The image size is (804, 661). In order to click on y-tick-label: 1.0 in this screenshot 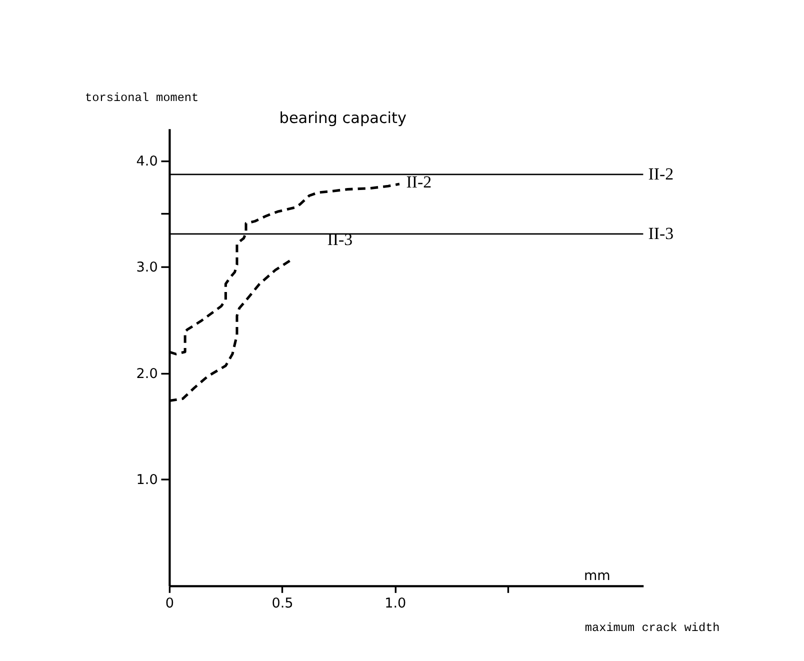, I will do `click(147, 480)`.